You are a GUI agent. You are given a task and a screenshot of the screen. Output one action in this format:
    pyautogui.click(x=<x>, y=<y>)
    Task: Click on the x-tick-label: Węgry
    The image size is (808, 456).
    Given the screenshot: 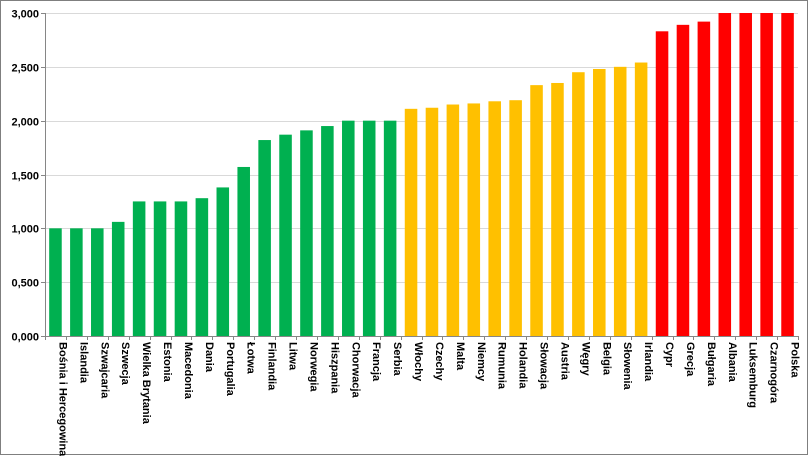 What is the action you would take?
    pyautogui.click(x=585, y=359)
    